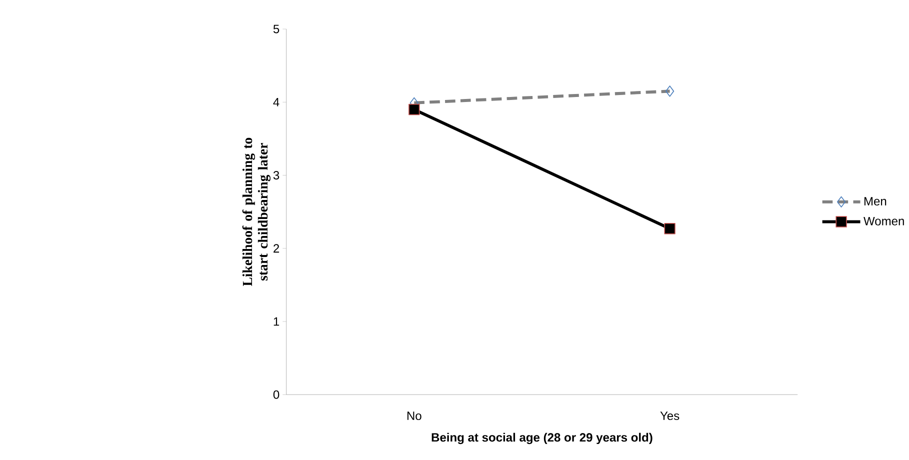 Image resolution: width=909 pixels, height=460 pixels. I want to click on y-axis-title: Likelihoof of planning to start childbearing later, so click(256, 212).